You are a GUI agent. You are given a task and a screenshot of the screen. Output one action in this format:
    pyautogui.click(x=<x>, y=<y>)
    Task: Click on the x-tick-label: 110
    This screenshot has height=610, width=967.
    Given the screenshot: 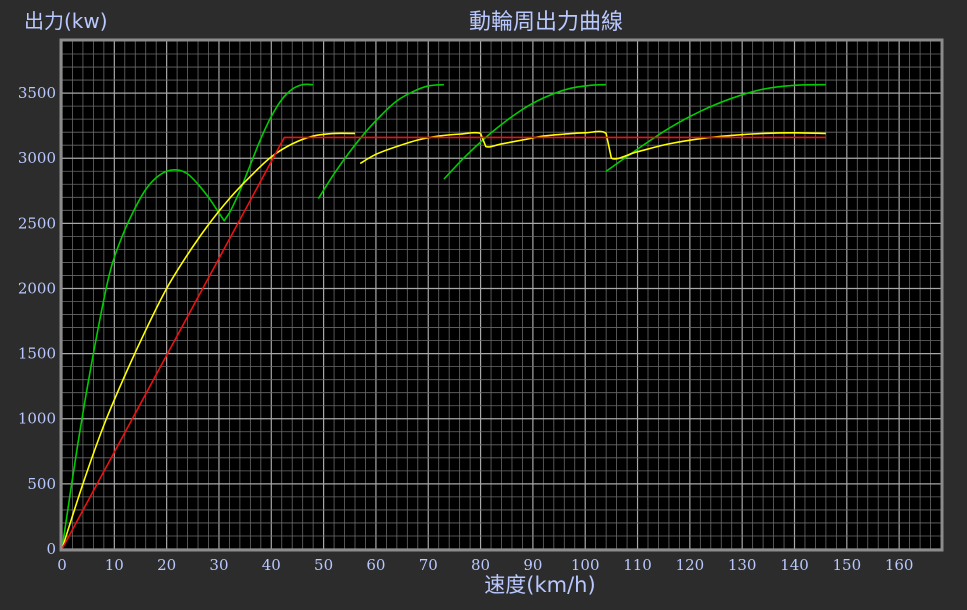 What is the action you would take?
    pyautogui.click(x=637, y=565)
    